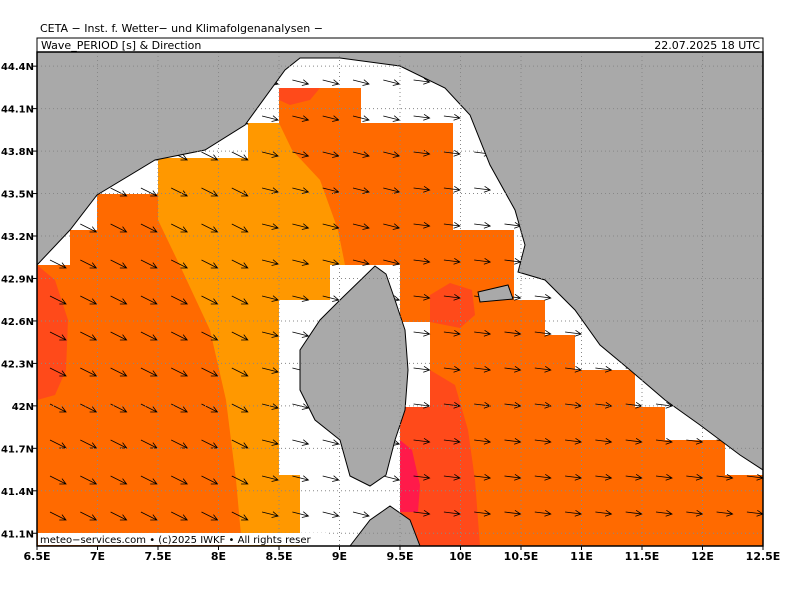 The height and width of the screenshot is (604, 800). What do you see at coordinates (218, 556) in the screenshot?
I see `lon-tick-label: 8E` at bounding box center [218, 556].